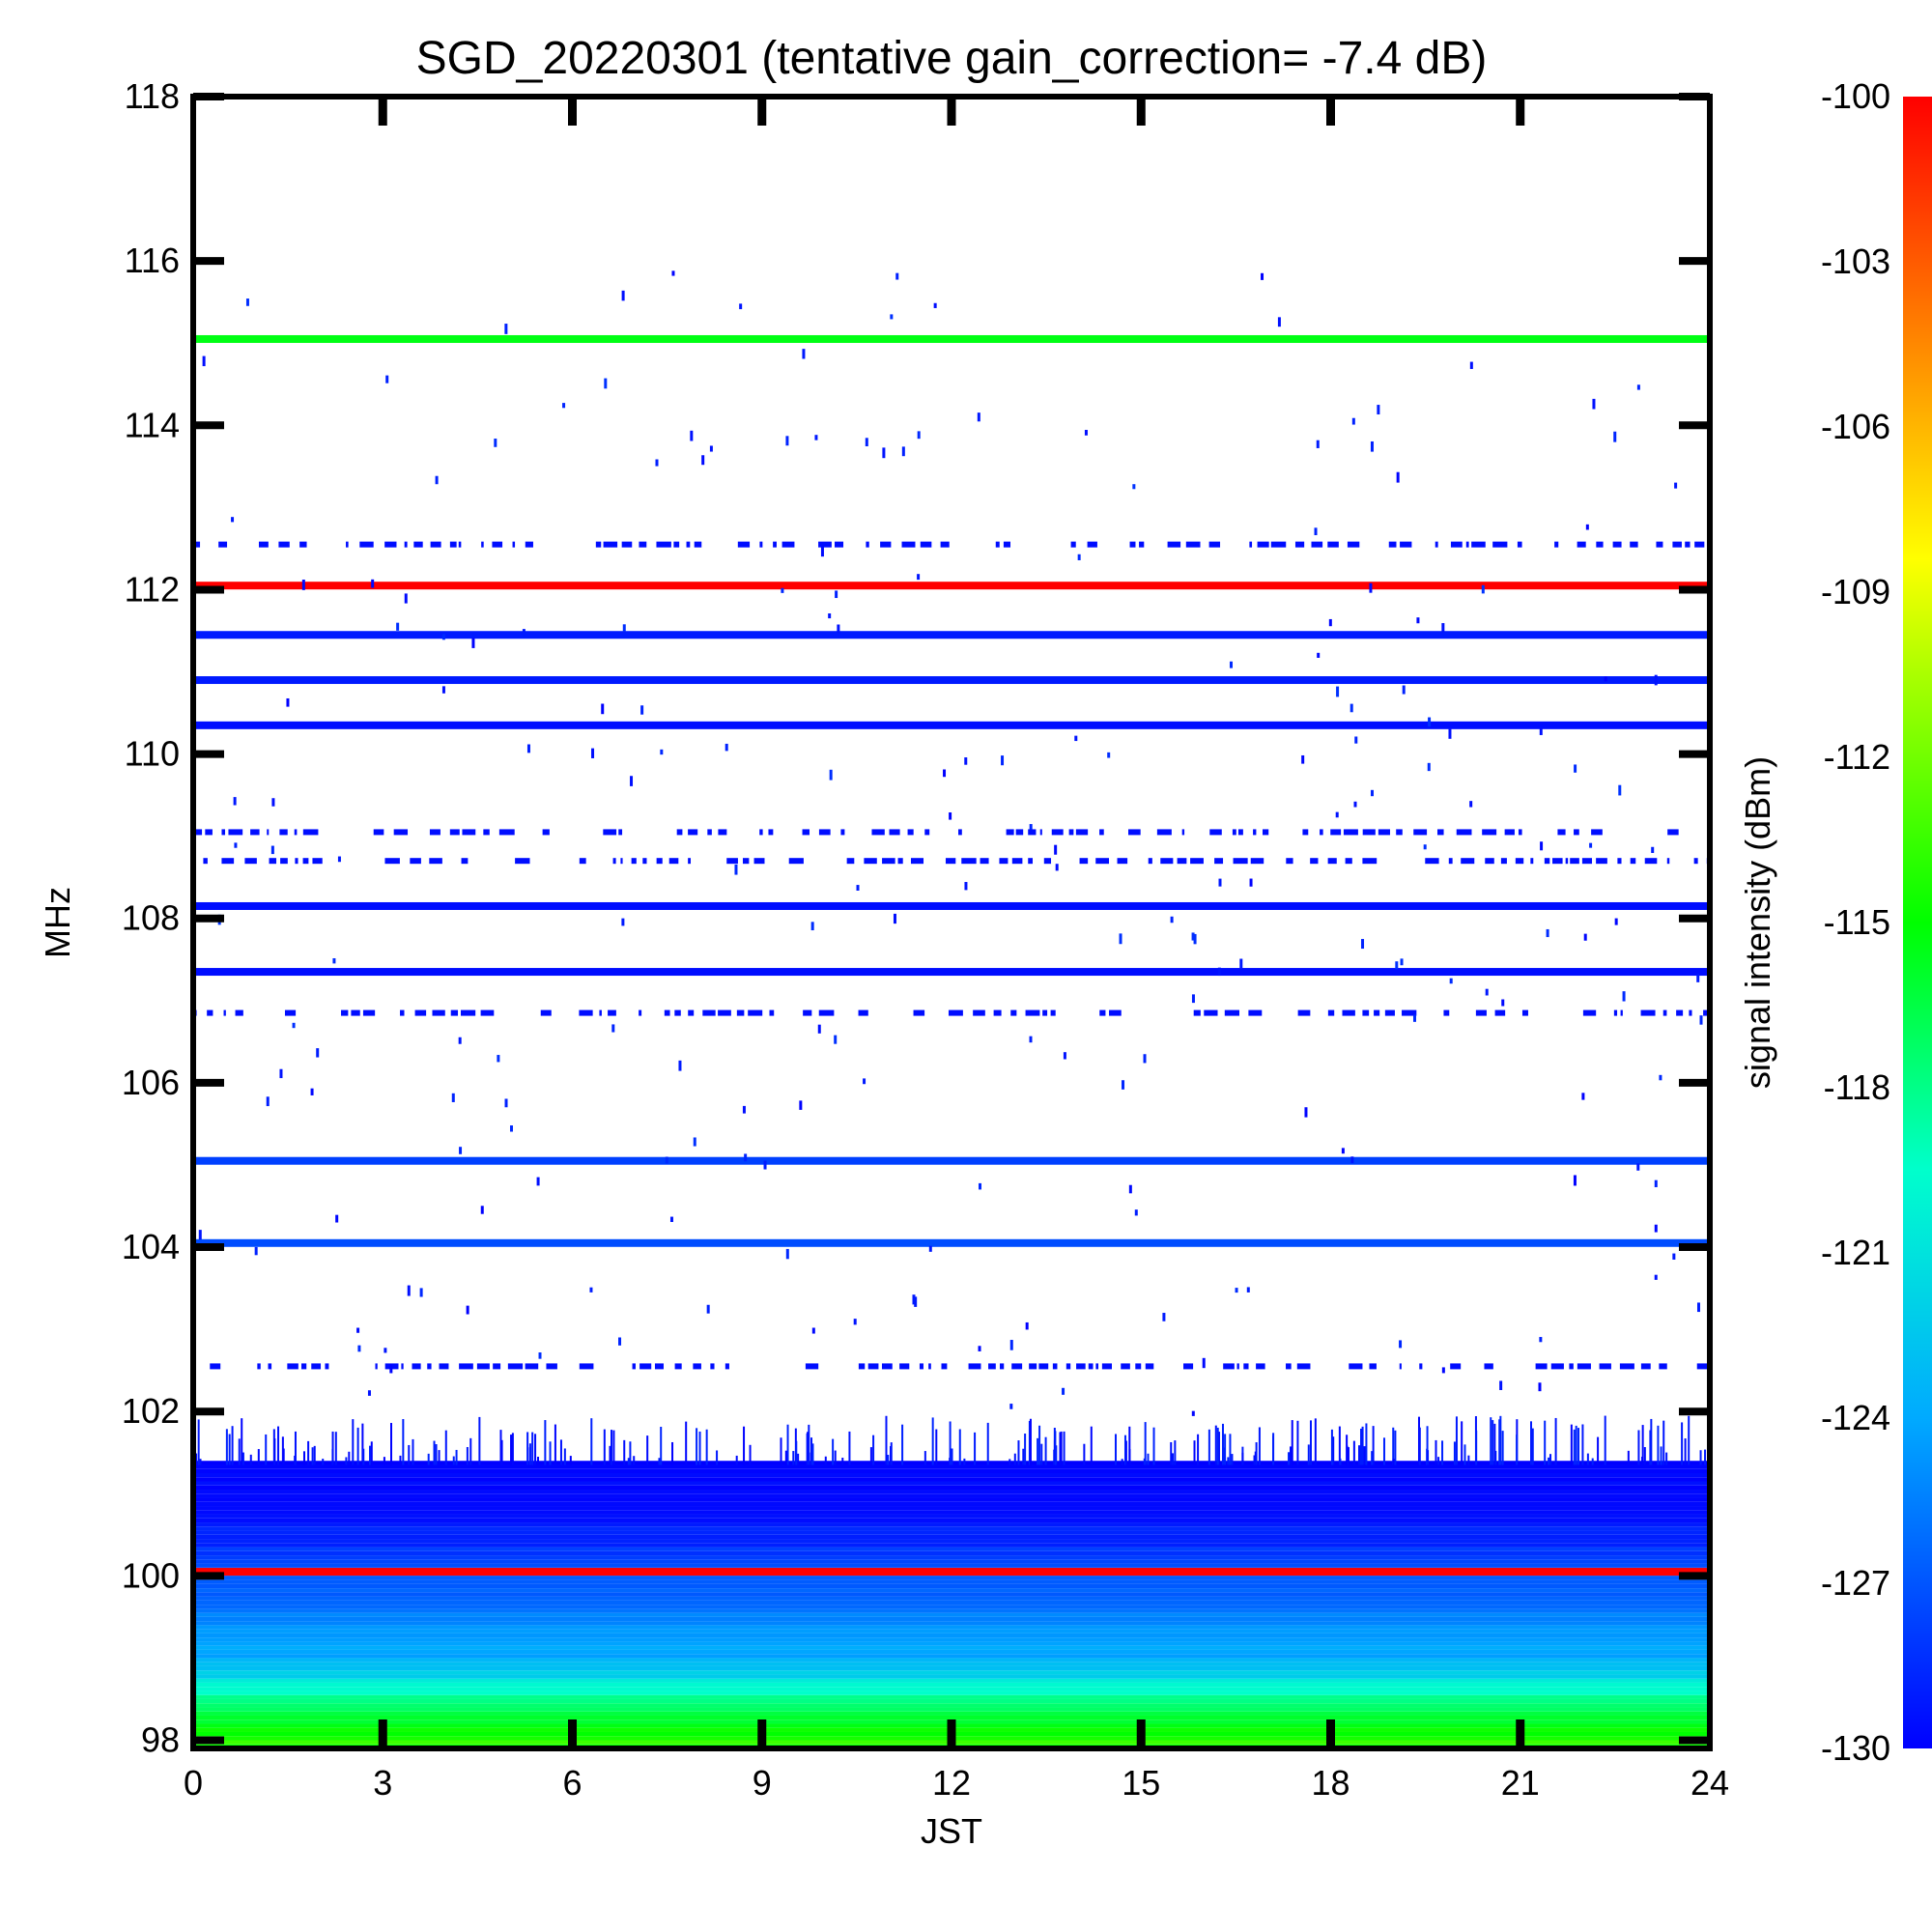 This screenshot has height=1932, width=1932. I want to click on y-tick-label: 102, so click(151, 1411).